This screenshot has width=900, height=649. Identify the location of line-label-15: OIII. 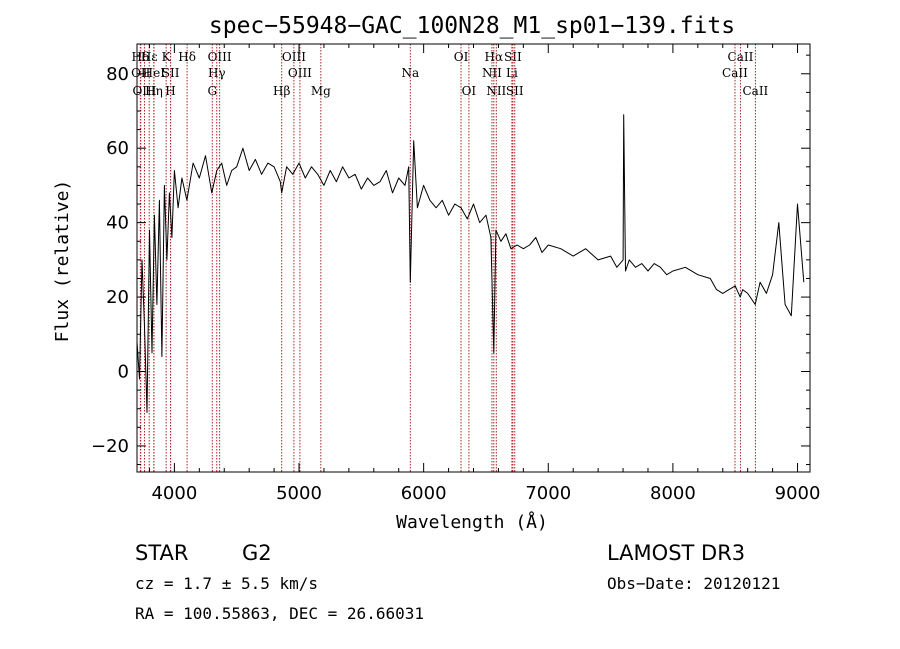
(300, 73).